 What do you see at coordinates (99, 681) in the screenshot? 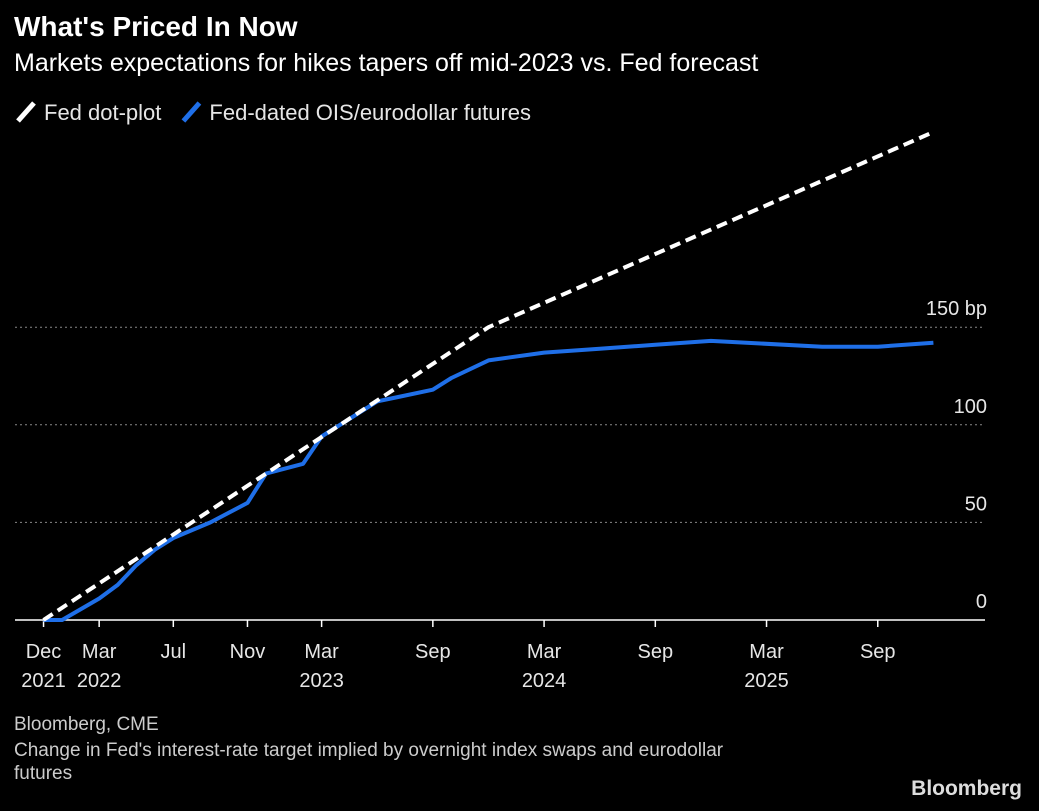
I see `x-tick-sublabel: 2022` at bounding box center [99, 681].